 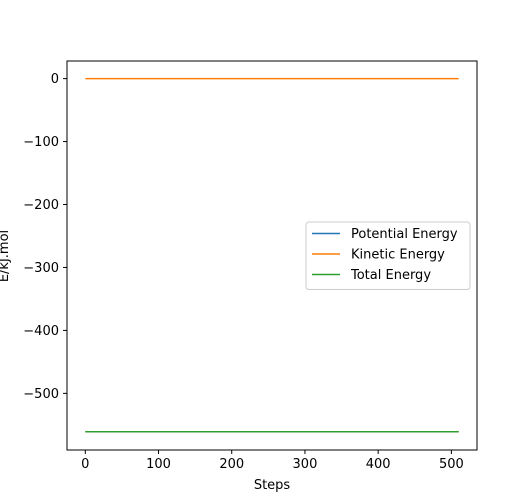 What do you see at coordinates (305, 464) in the screenshot?
I see `x-tick-label: 300` at bounding box center [305, 464].